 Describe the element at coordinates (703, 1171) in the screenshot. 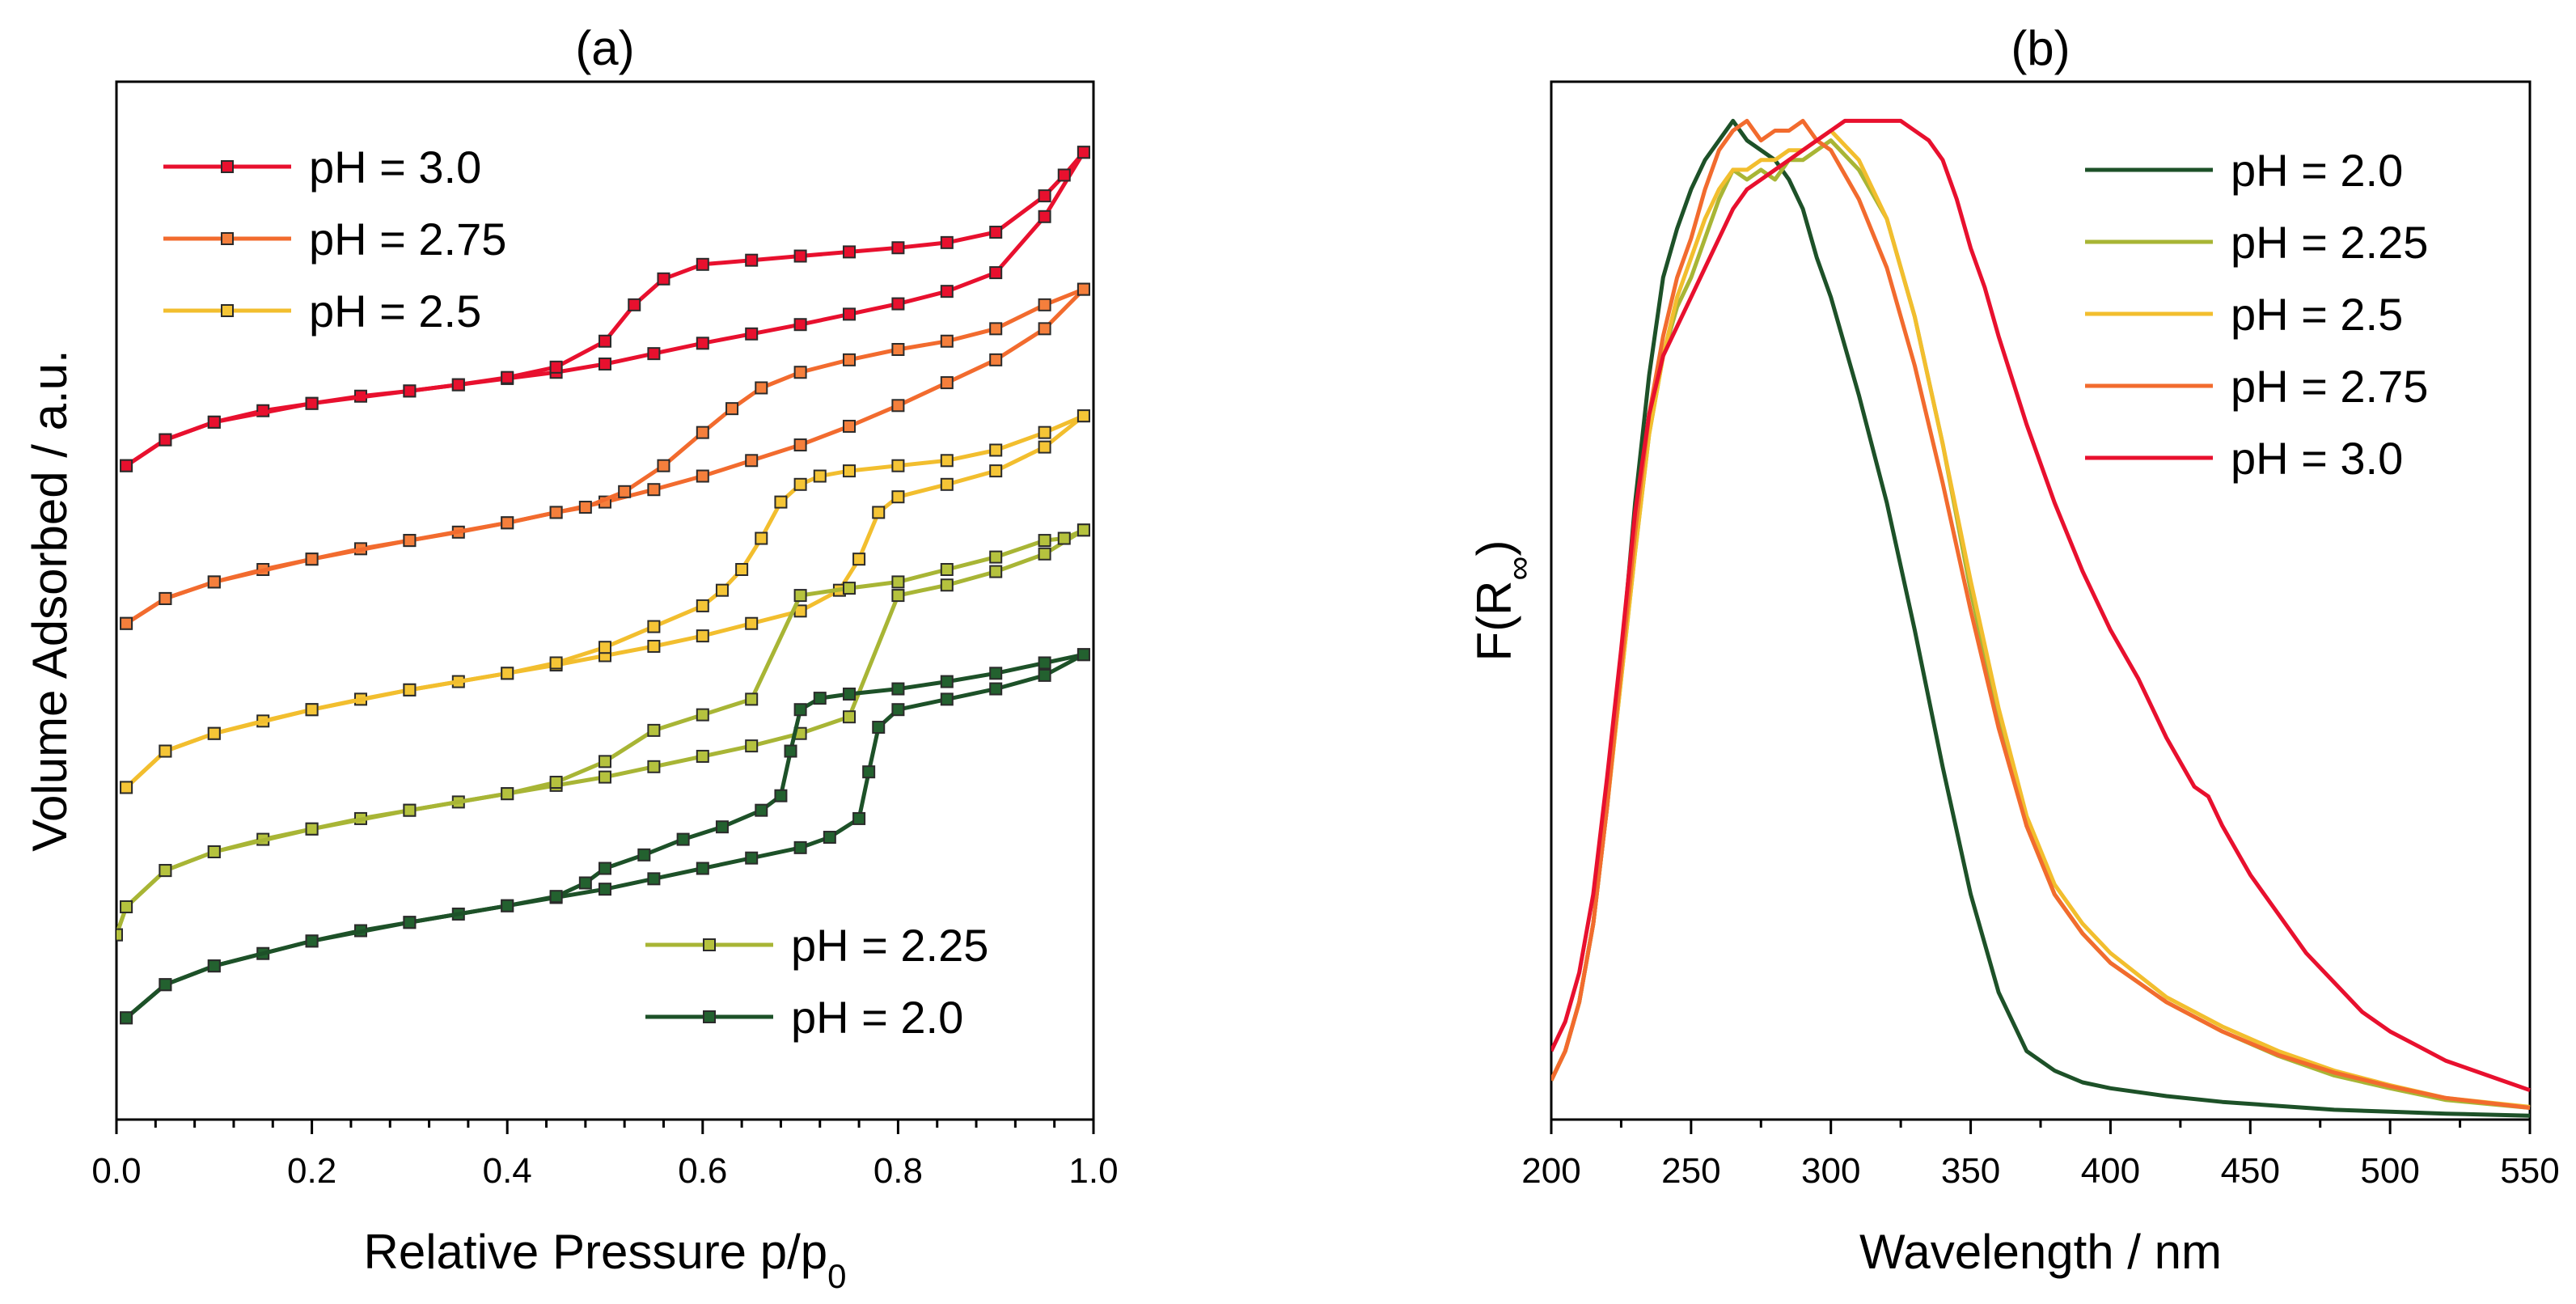

I see `x-tick-label: 0.6` at that location.